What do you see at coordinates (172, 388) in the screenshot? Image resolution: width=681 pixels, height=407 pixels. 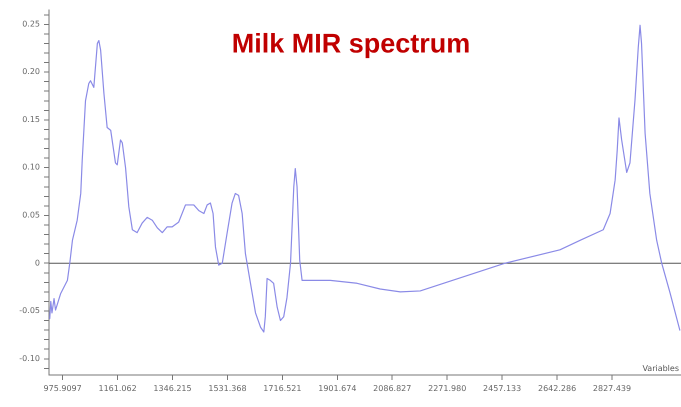 I see `x-tick-label: 1346.215` at bounding box center [172, 388].